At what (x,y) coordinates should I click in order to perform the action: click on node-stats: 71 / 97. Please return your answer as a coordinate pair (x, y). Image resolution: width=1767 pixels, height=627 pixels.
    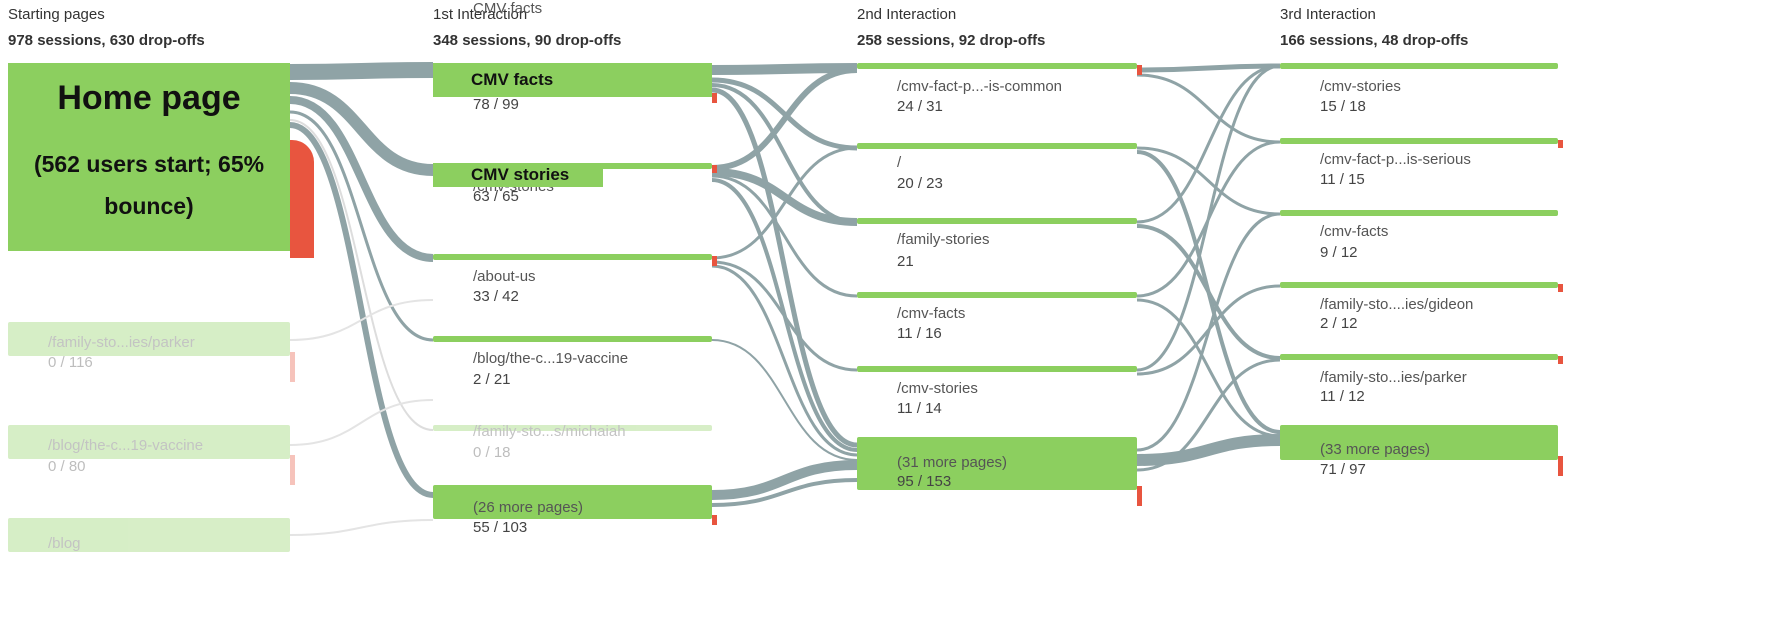
    Looking at the image, I should click on (1343, 469).